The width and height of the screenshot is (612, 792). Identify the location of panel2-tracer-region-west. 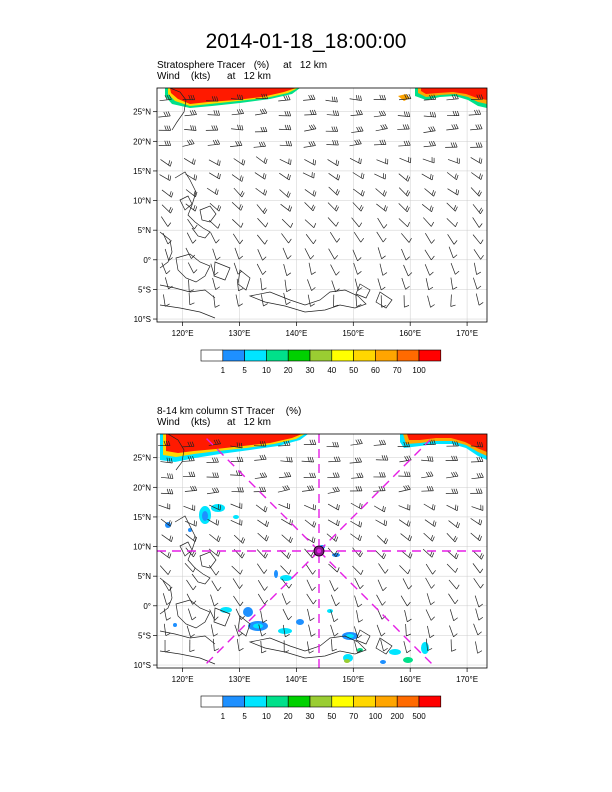
(234, 448).